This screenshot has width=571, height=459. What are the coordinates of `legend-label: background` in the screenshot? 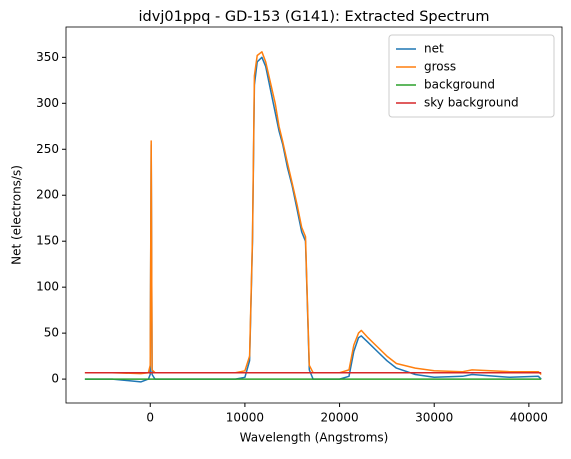 It's located at (459, 85).